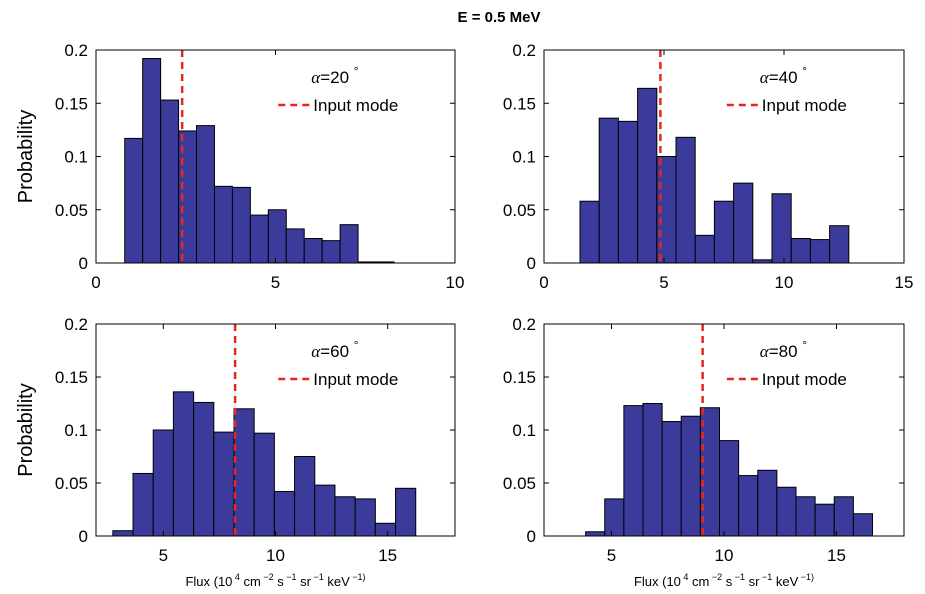 This screenshot has width=925, height=594. Describe the element at coordinates (26, 156) in the screenshot. I see `y-axis-label: Probability` at that location.